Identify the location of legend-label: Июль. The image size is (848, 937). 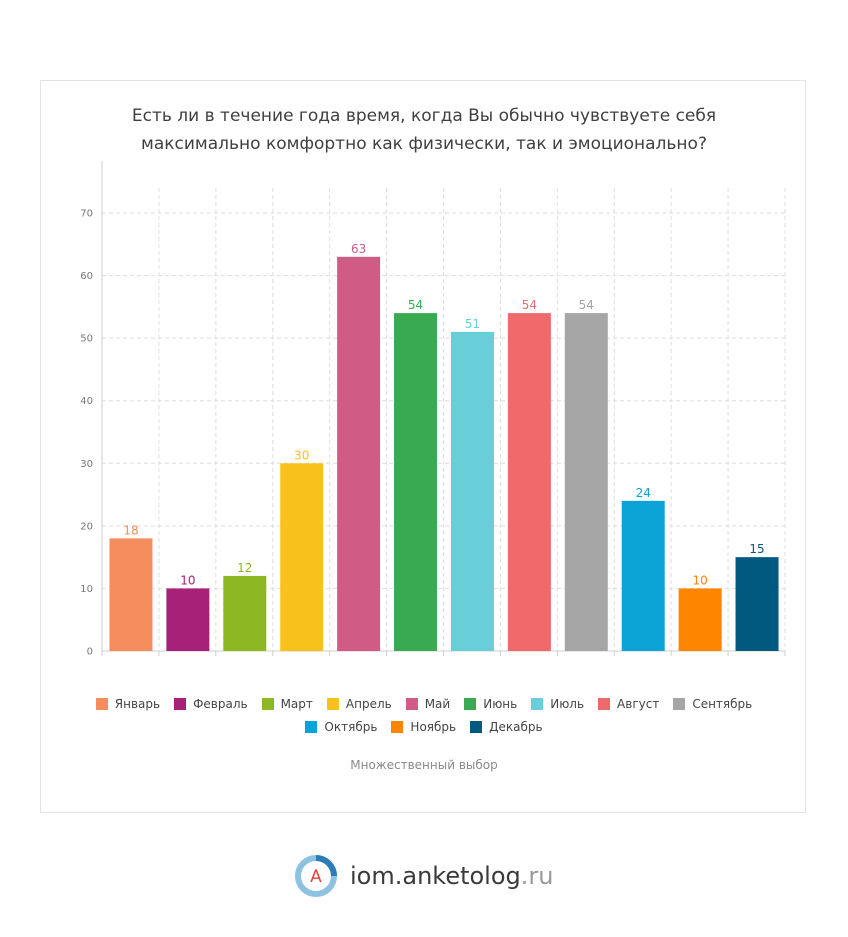
(567, 703).